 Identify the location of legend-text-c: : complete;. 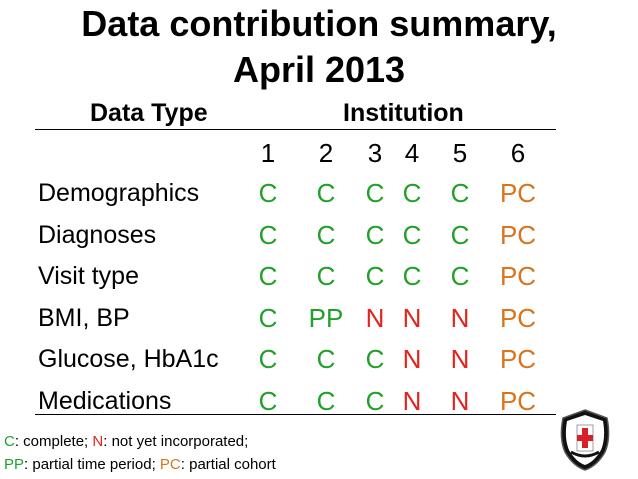
(53, 441).